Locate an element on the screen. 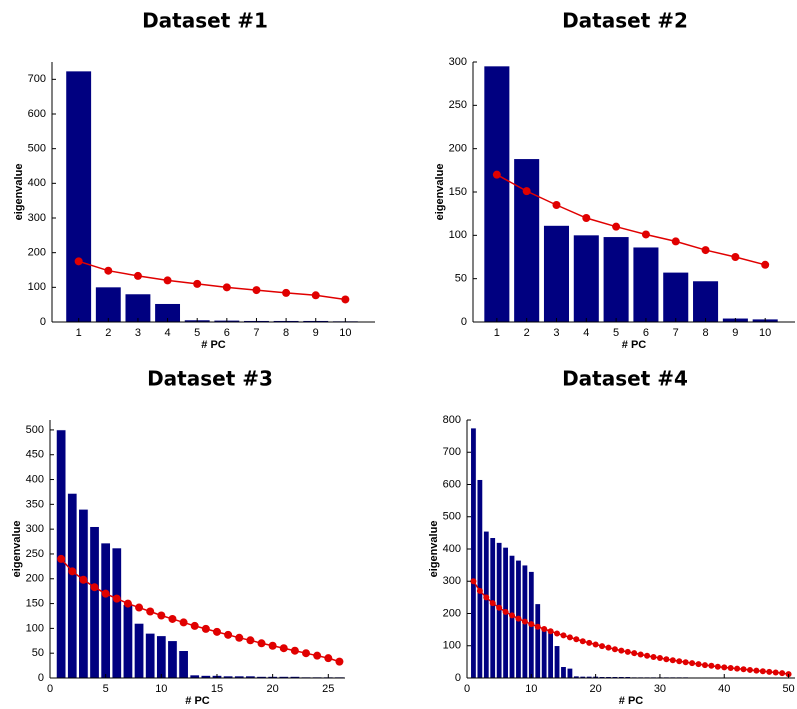 This screenshot has height=709, width=797. x-tick-label: 30 is located at coordinates (660, 689).